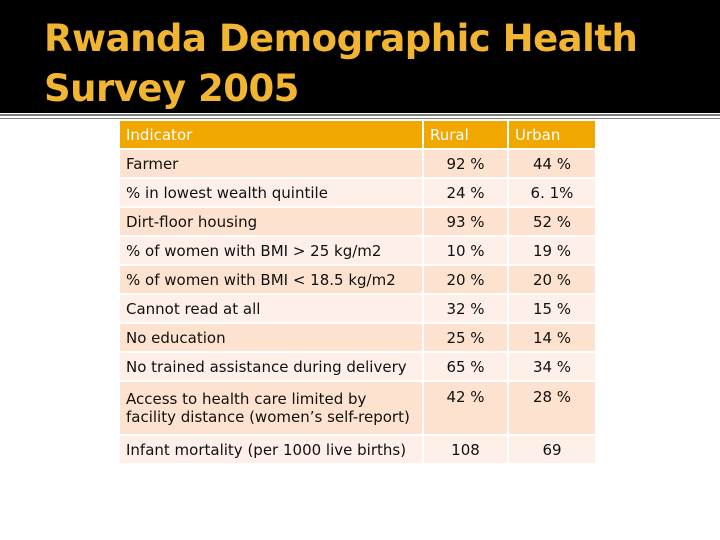 The image size is (720, 540). Describe the element at coordinates (271, 337) in the screenshot. I see `cell-indicator: No education` at that location.